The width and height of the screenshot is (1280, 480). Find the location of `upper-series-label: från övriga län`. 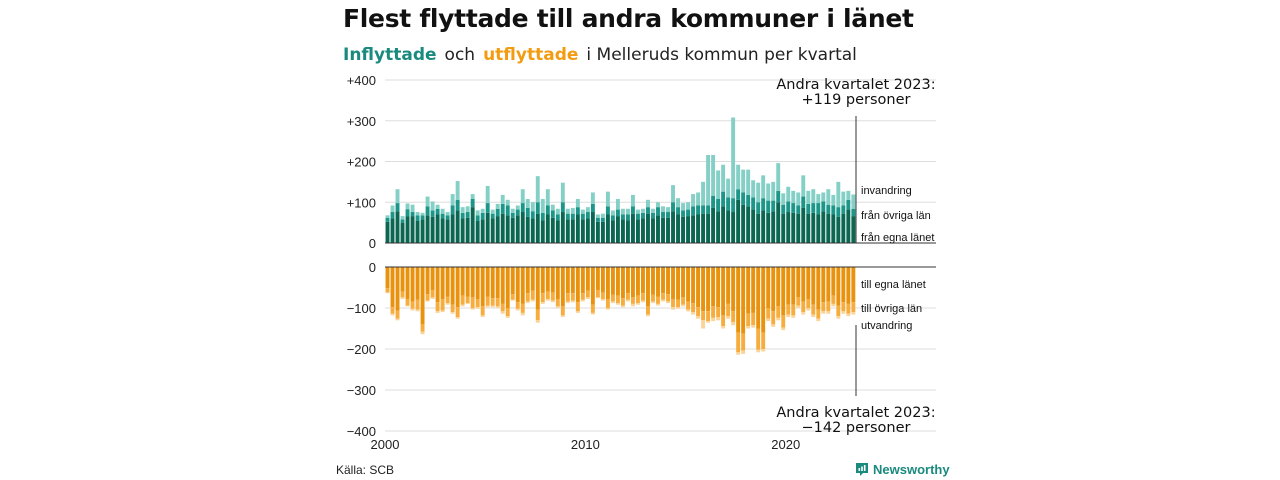

upper-series-label: från övriga län is located at coordinates (896, 216).